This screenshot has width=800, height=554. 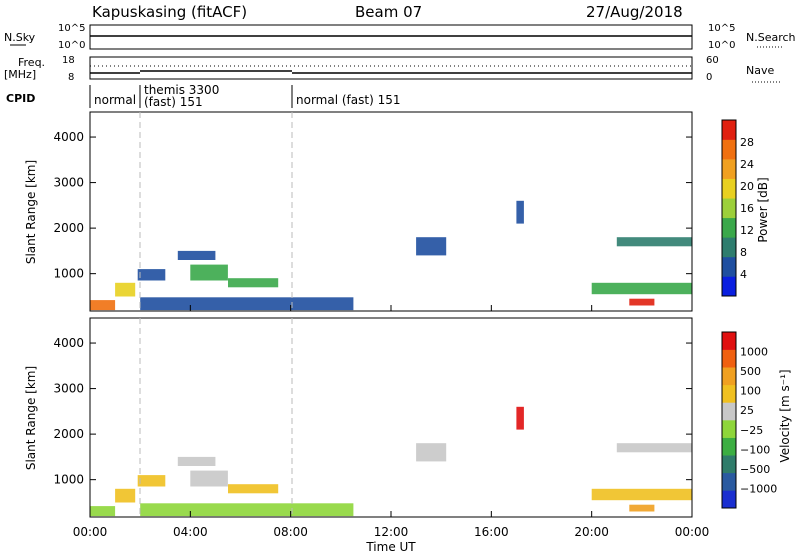 I want to click on power-colorbar-tick-0: 4, so click(x=743, y=274).